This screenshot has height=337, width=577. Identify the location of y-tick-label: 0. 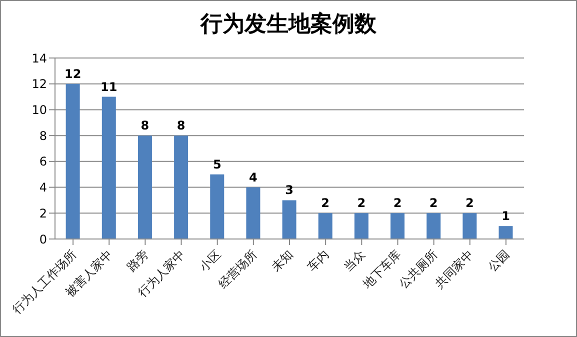
(43, 239).